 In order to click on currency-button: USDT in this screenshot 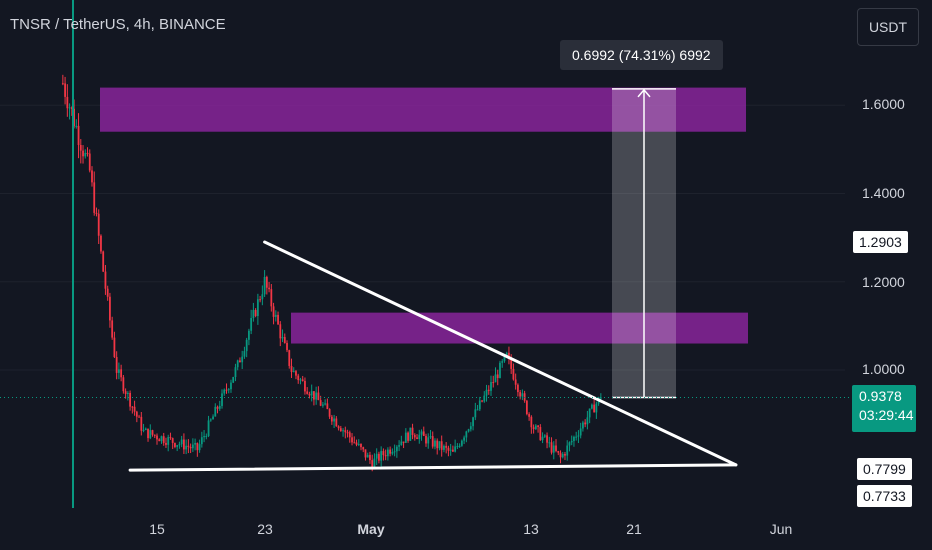, I will do `click(888, 27)`.